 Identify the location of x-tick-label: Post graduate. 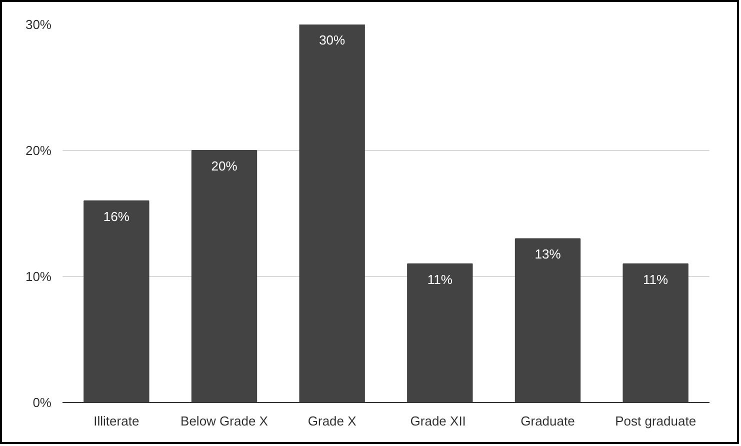
(655, 421).